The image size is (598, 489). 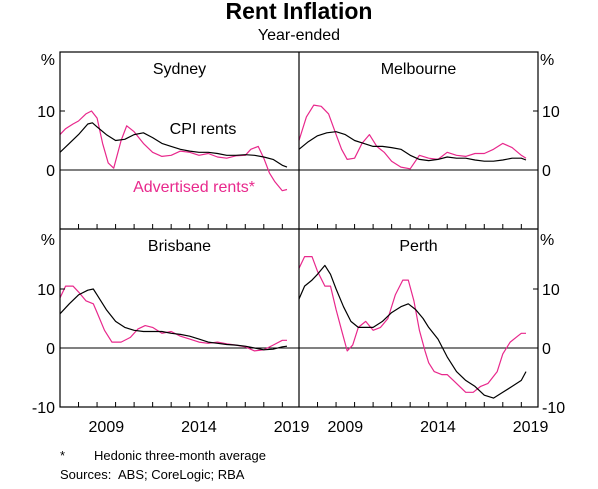 I want to click on chart-subtitle: Year-ended, so click(x=299, y=35).